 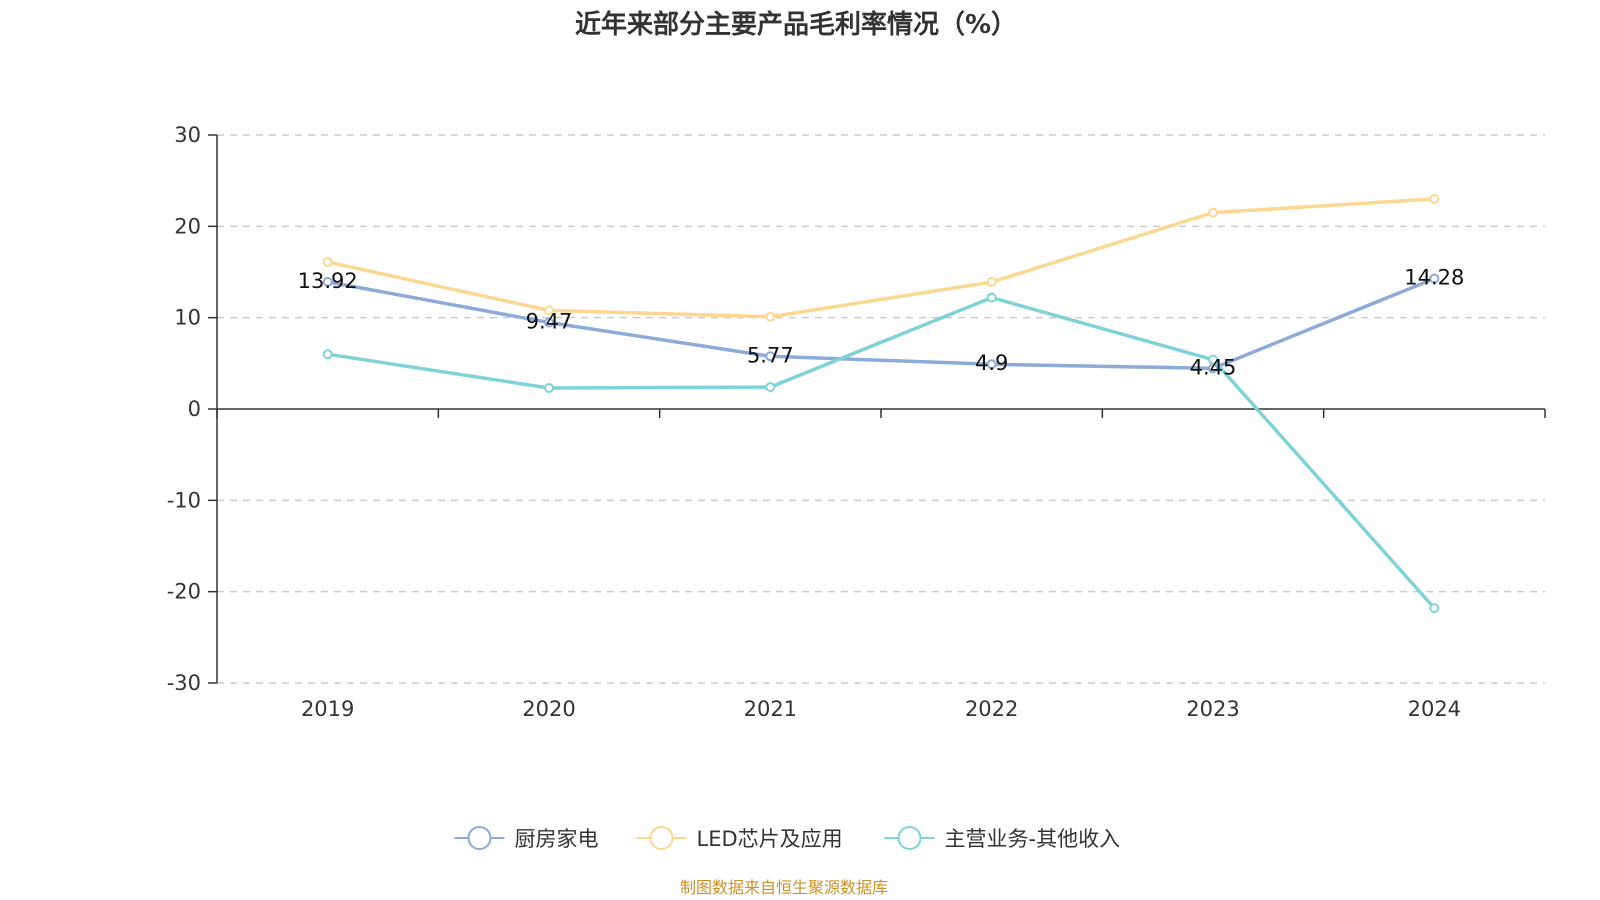 I want to click on data-label: 4.45, so click(x=1213, y=367).